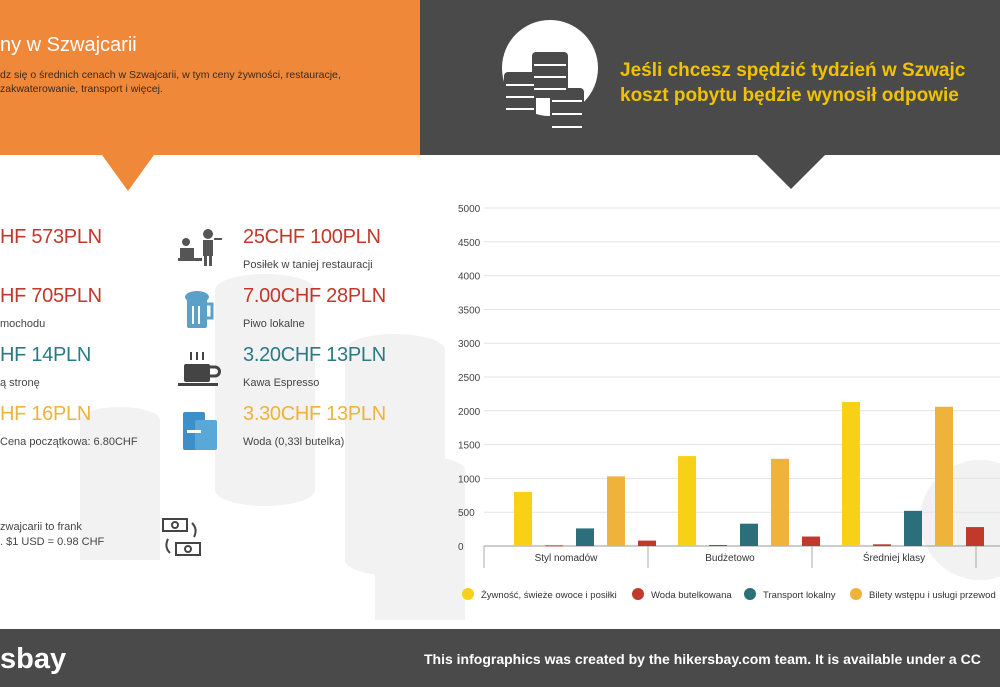  What do you see at coordinates (314, 425) in the screenshot?
I see `price-item: 3.30CHF 13PLN Woda (0,33l butelka)` at bounding box center [314, 425].